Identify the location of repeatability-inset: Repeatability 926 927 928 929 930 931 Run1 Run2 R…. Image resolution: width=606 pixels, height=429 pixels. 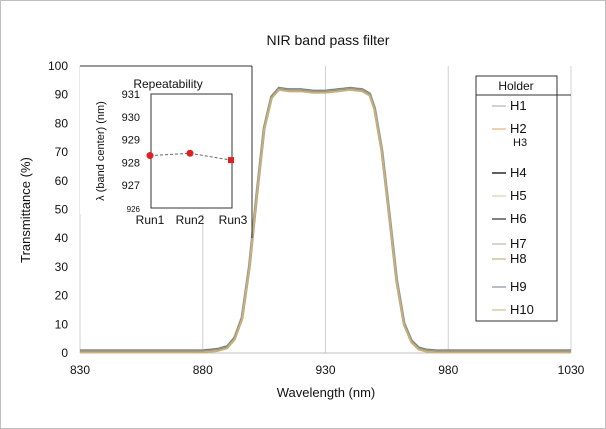
(166, 151).